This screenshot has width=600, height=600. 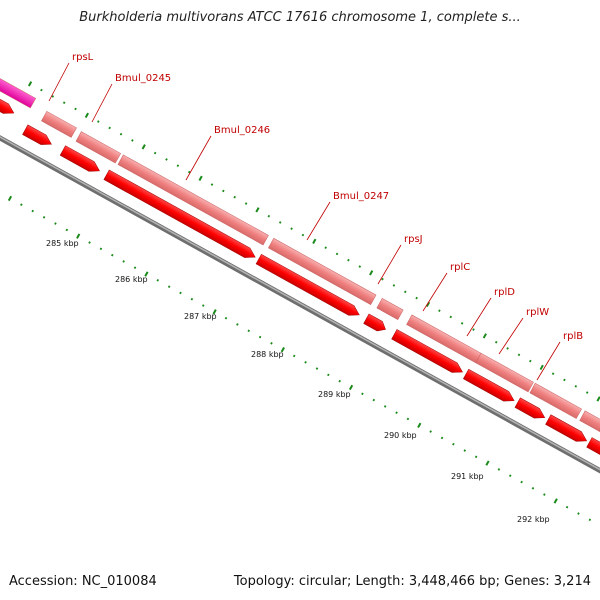 I want to click on gene-label-rplD: rplD, so click(x=504, y=292).